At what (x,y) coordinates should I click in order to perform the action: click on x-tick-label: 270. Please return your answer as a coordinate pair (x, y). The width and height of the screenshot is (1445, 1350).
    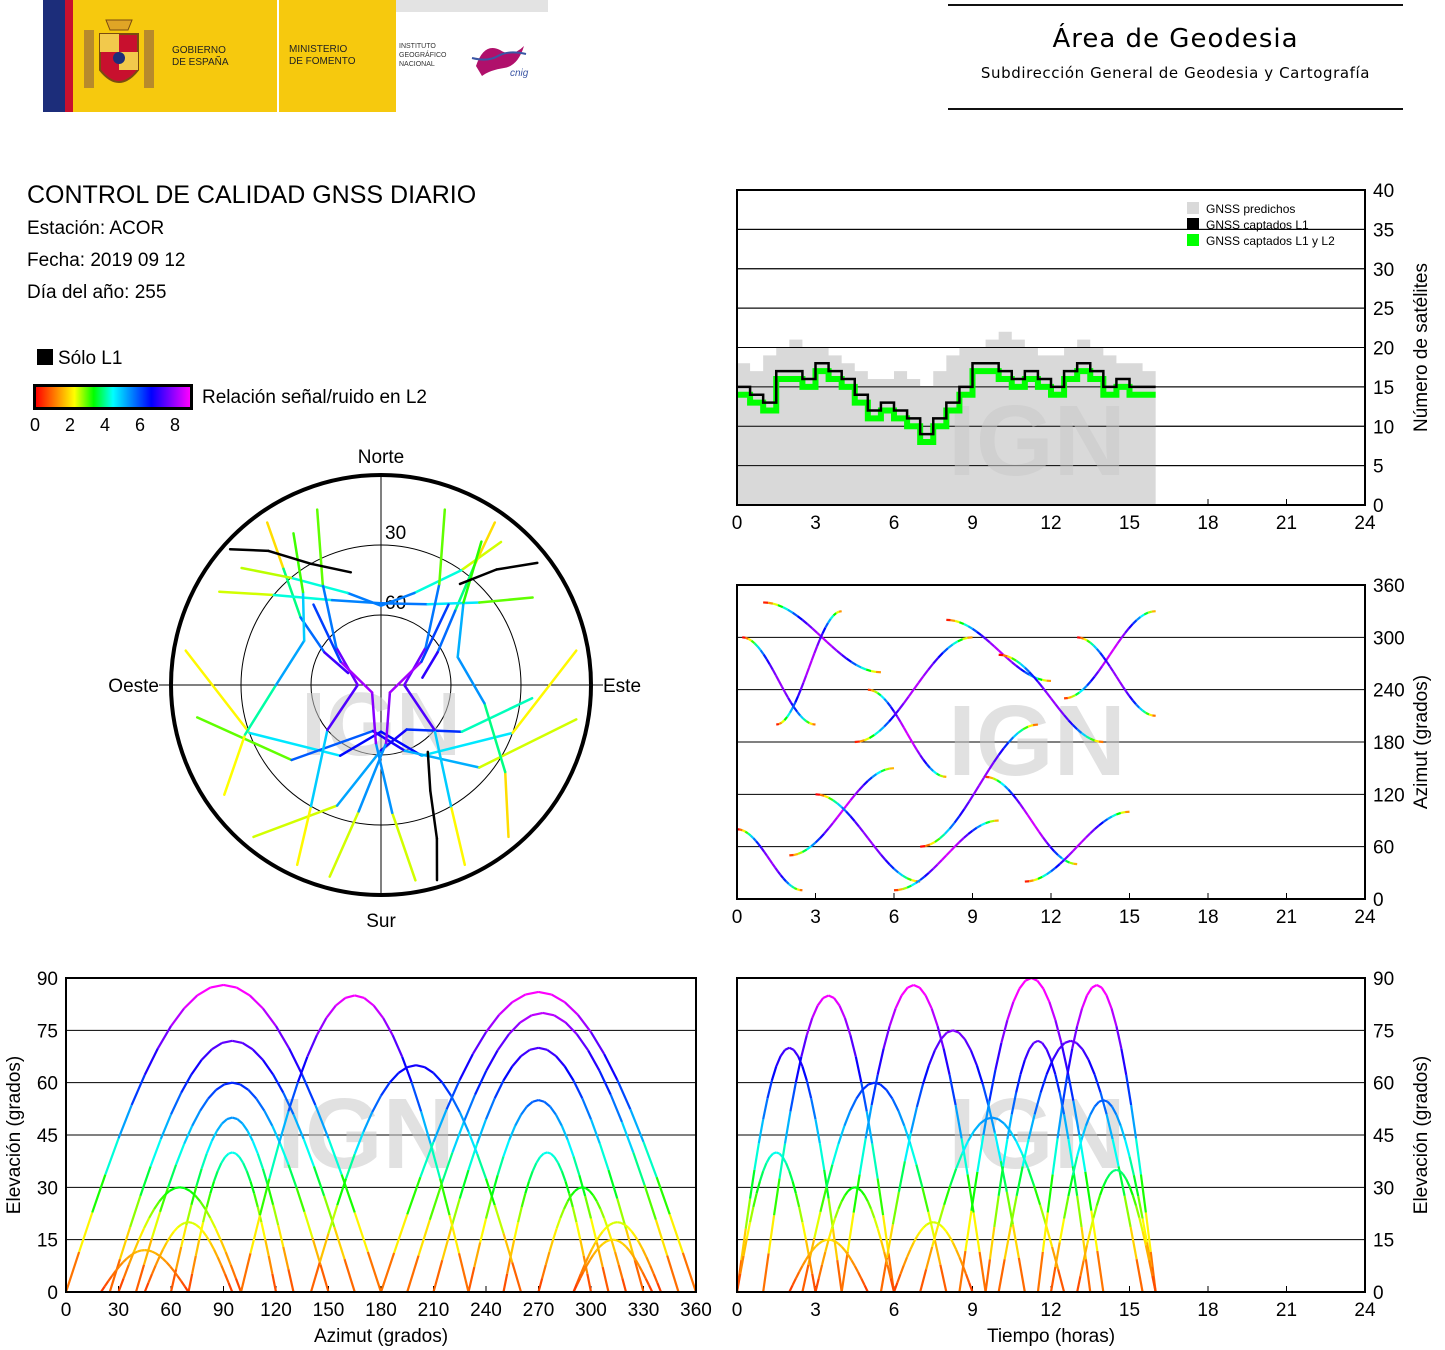
    Looking at the image, I should click on (539, 1310).